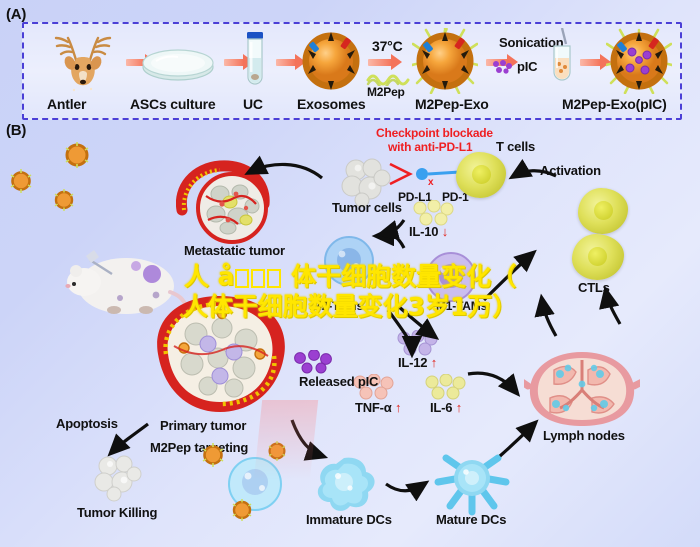 This screenshot has height=547, width=700. I want to click on lymph-nodes-label: Lymph nodes, so click(584, 435).